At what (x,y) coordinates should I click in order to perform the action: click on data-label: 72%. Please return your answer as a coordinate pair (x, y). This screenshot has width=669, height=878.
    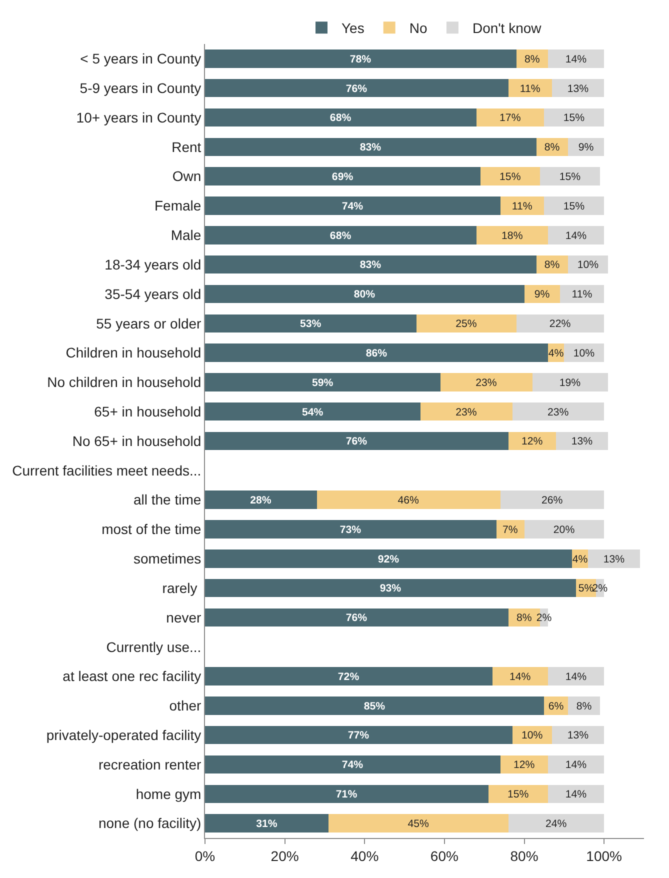
    Looking at the image, I should click on (349, 676).